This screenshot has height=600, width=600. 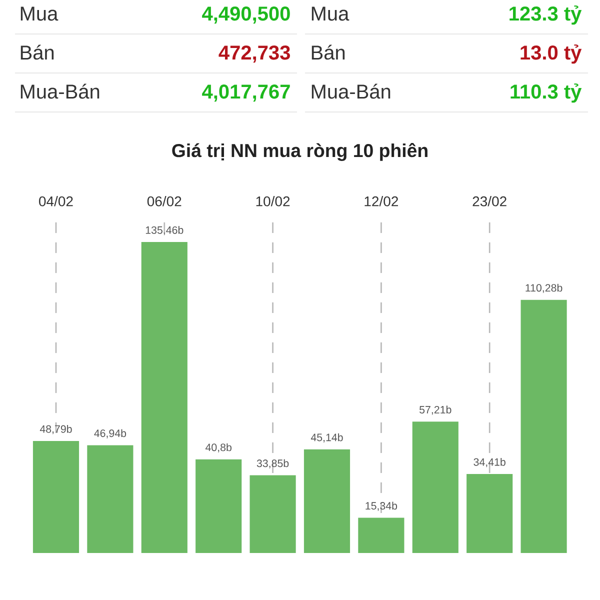 What do you see at coordinates (489, 201) in the screenshot?
I see `x-tick-label: 23/02` at bounding box center [489, 201].